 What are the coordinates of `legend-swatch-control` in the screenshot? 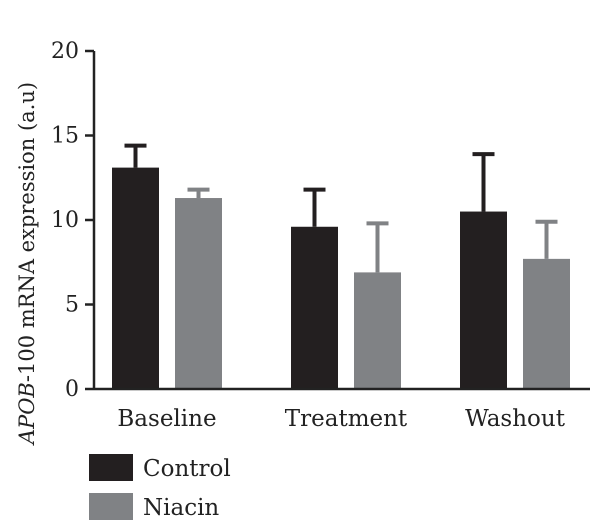 It's located at (111, 467).